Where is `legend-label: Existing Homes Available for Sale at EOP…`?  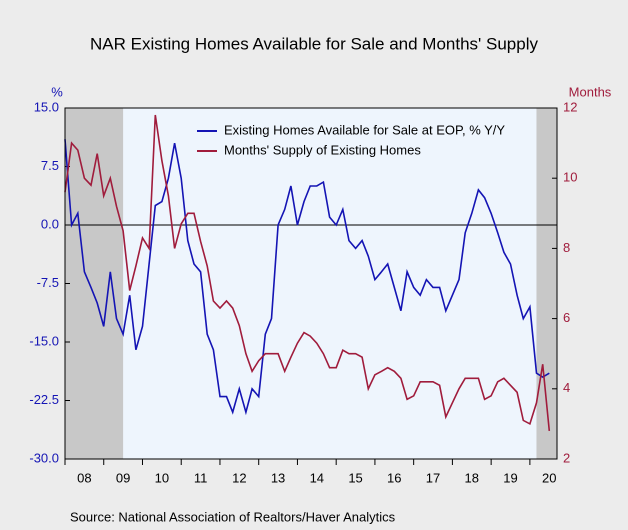
legend-label: Existing Homes Available for Sale at EOP… is located at coordinates (364, 129).